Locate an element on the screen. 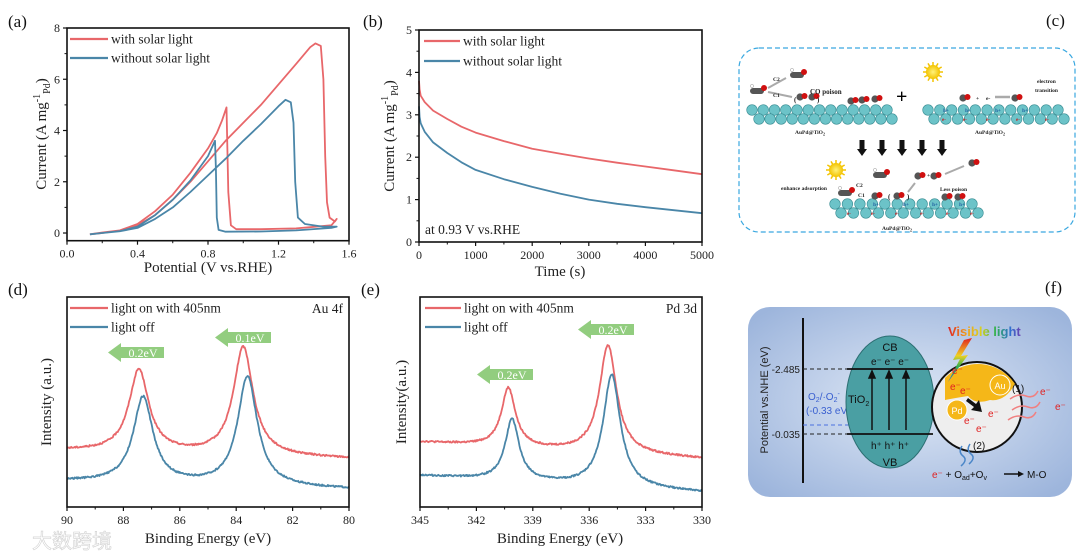 The image size is (1080, 553). ylabel-d: Intensity (a.u.) is located at coordinates (47, 402).